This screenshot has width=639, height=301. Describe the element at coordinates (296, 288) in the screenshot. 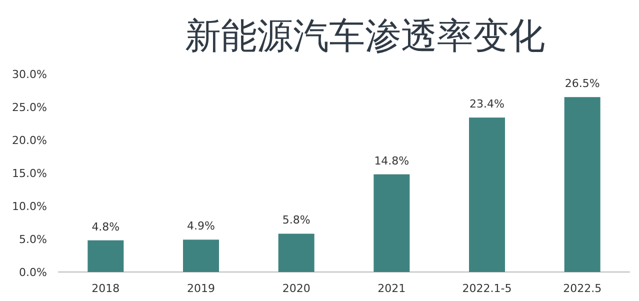

I see `x-tick-label: 2020` at that location.